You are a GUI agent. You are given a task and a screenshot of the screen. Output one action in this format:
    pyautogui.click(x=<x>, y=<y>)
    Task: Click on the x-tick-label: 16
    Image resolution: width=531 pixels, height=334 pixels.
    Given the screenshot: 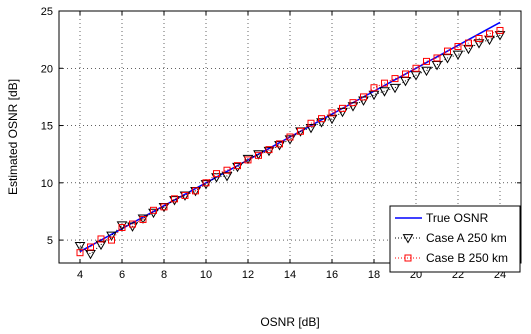 What is the action you would take?
    pyautogui.click(x=332, y=275)
    